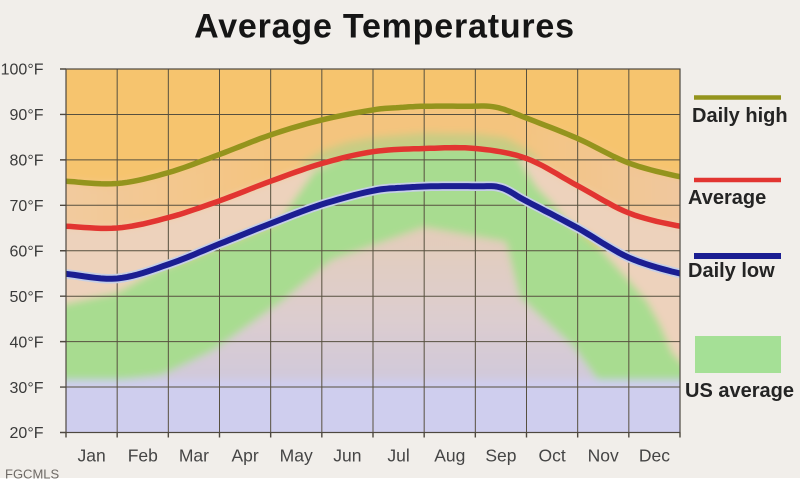  I want to click on svg-text: 60°F, so click(27, 251).